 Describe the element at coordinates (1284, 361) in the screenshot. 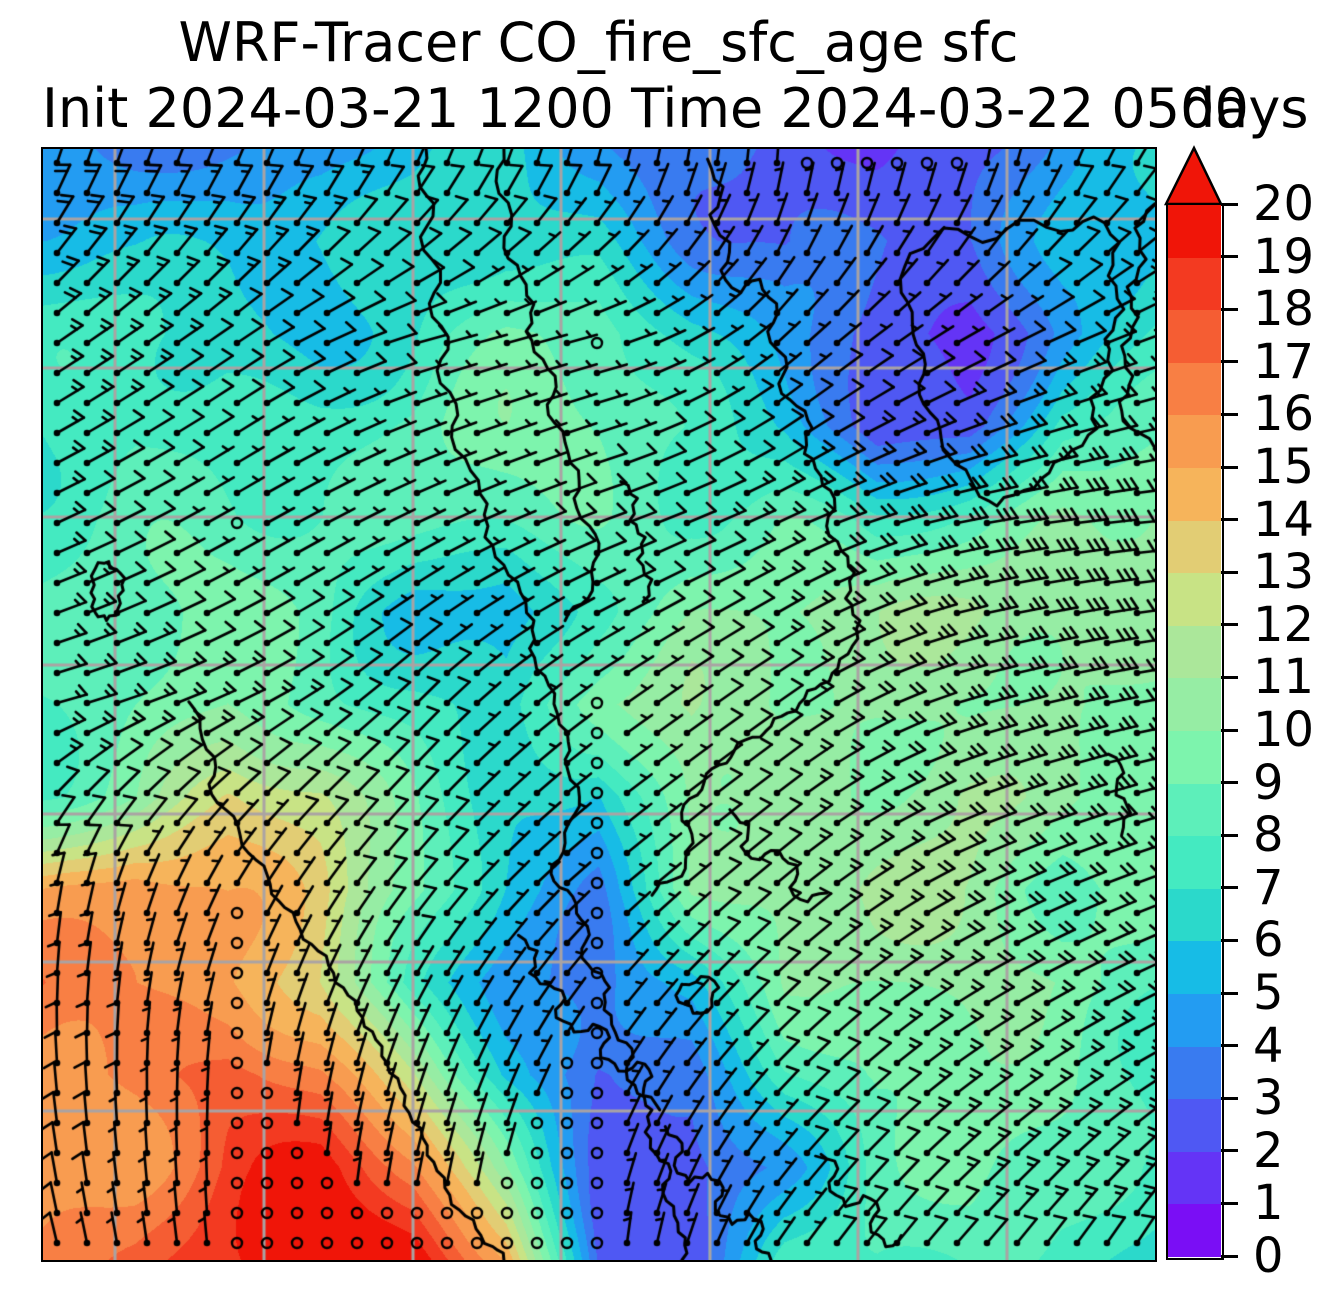

I see `colorbar-tick-label: 17` at that location.